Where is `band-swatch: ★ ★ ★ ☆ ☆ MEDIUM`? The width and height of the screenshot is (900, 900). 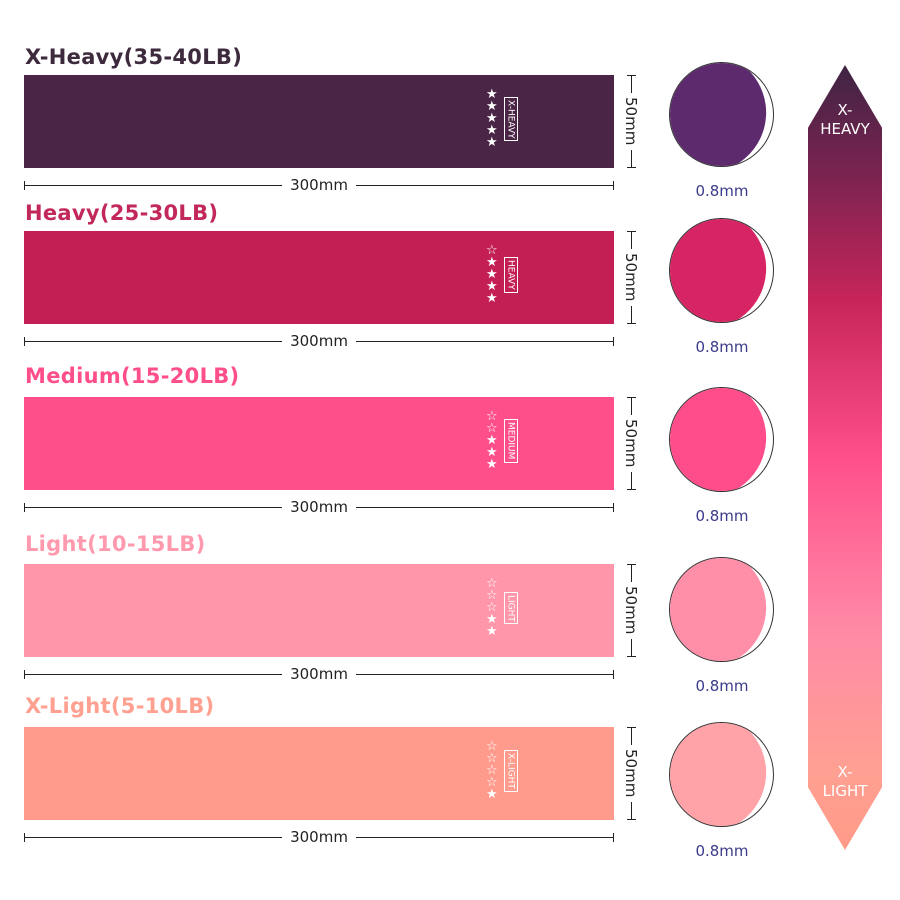 band-swatch: ★ ★ ★ ☆ ☆ MEDIUM is located at coordinates (319, 443).